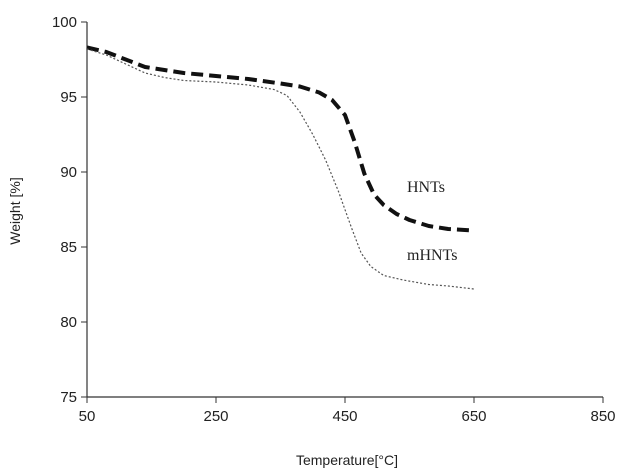 This screenshot has height=470, width=628. What do you see at coordinates (68, 97) in the screenshot?
I see `y-tick-label: 95` at bounding box center [68, 97].